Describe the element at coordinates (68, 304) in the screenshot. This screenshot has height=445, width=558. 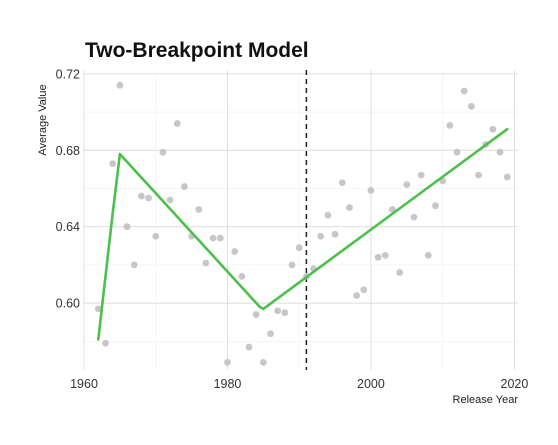
I see `y-tick-label: 0.60` at that location.